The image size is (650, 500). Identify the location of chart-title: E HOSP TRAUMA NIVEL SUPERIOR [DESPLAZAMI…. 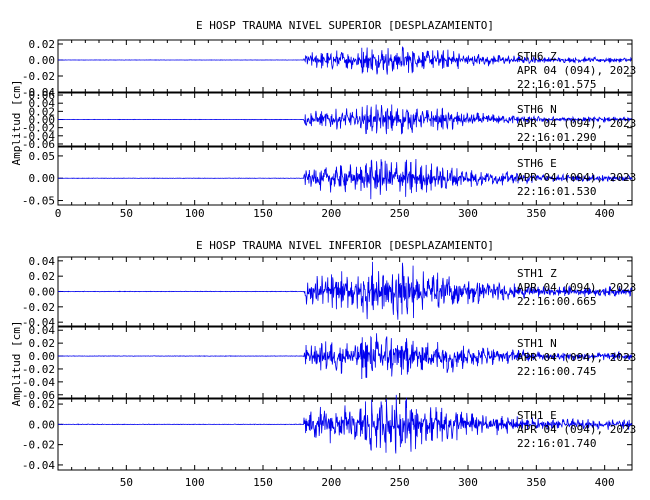
(345, 25).